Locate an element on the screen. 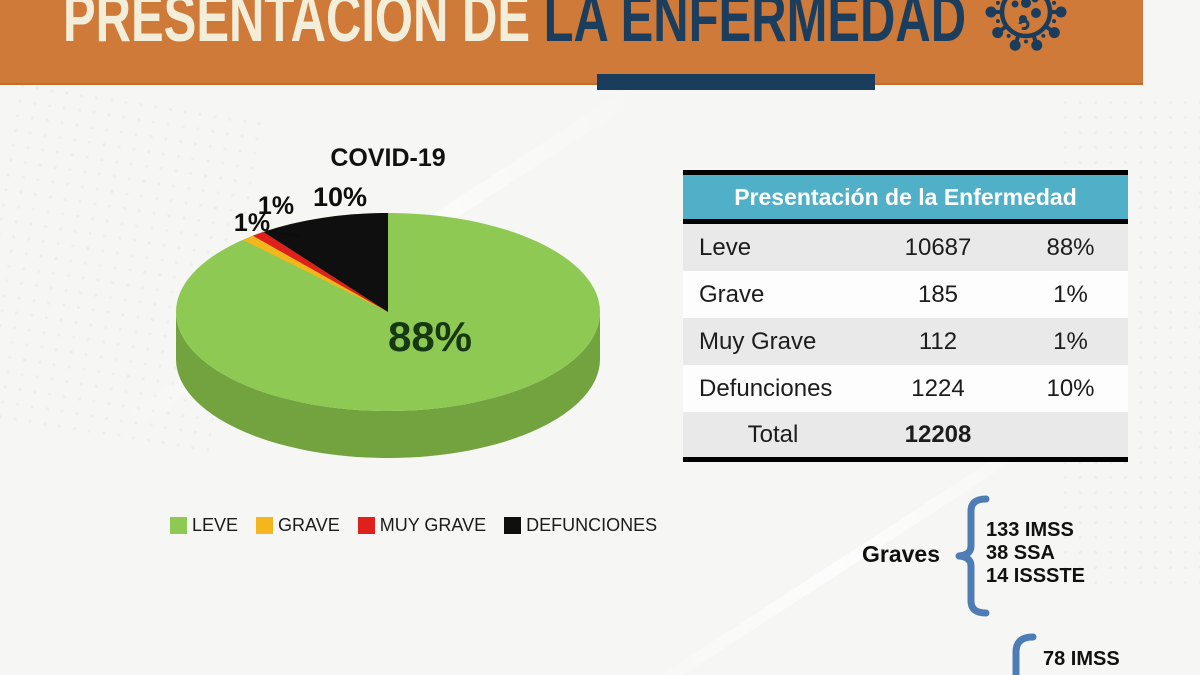 This screenshot has height=675, width=1200. legend-item: MUY GRAVE is located at coordinates (422, 525).